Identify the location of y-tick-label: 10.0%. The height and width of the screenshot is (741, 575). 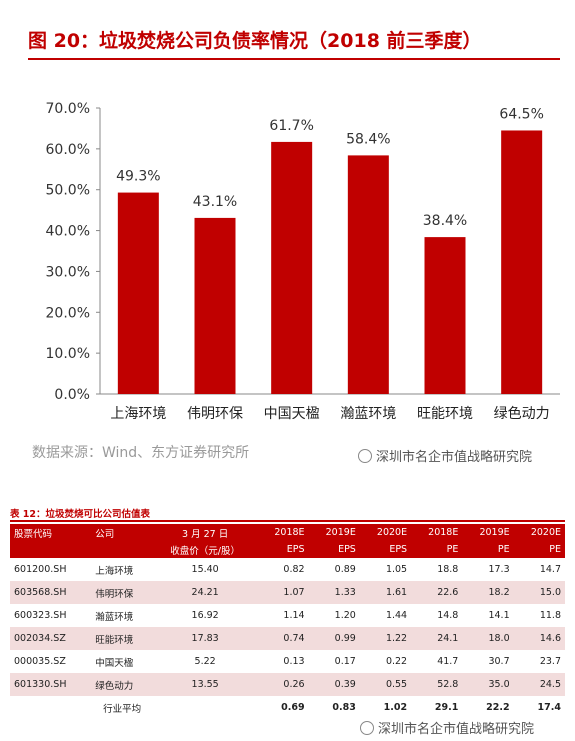
(68, 354).